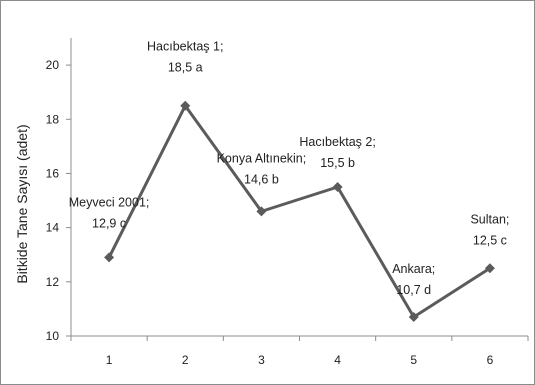 Image resolution: width=535 pixels, height=385 pixels. What do you see at coordinates (53, 228) in the screenshot?
I see `y-tick-label: 14` at bounding box center [53, 228].